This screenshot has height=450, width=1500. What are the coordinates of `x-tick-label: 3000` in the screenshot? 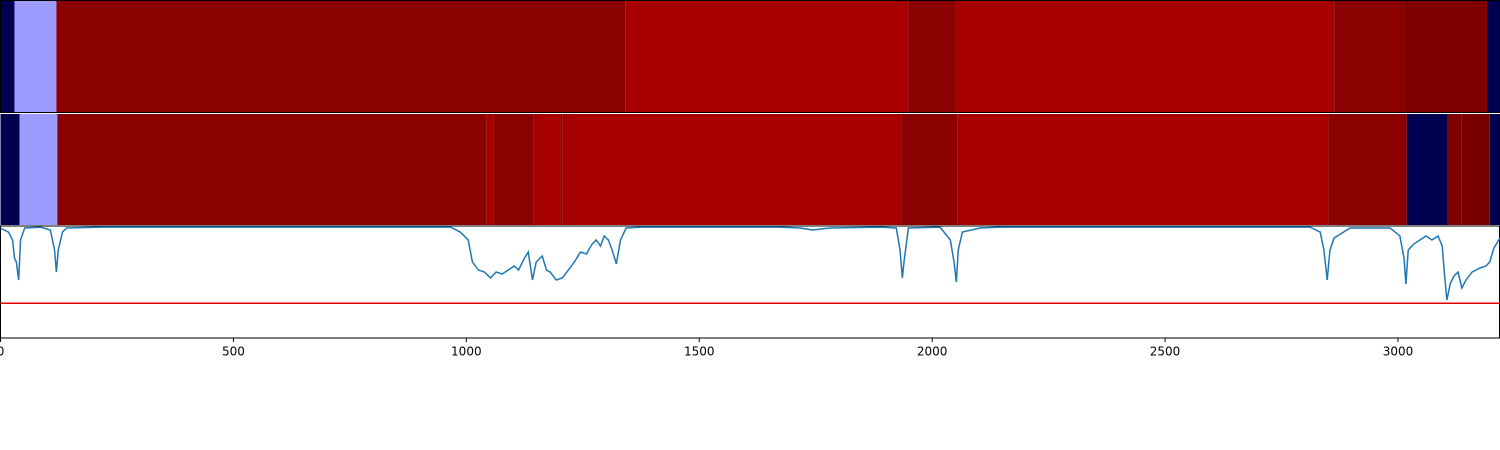 It's located at (1398, 352).